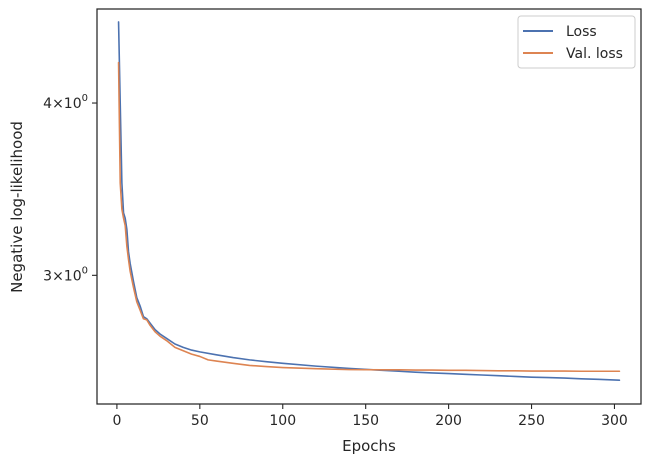  I want to click on y-tick-label: 3×100, so click(65, 274).